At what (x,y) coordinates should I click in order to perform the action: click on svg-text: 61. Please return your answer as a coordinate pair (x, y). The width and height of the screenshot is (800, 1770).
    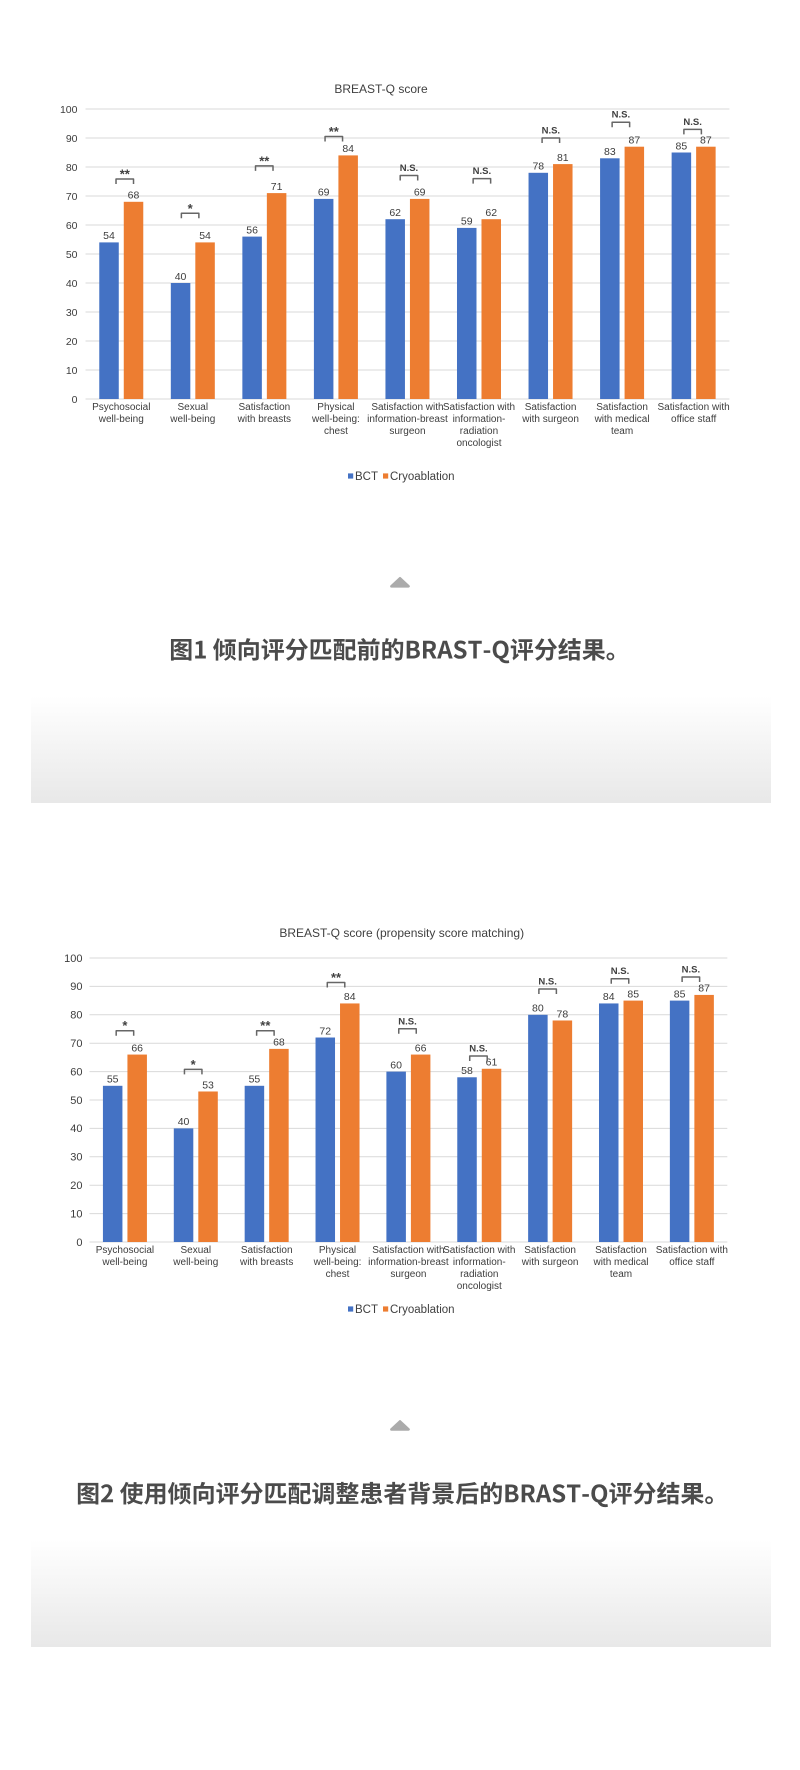
    Looking at the image, I should click on (492, 1063).